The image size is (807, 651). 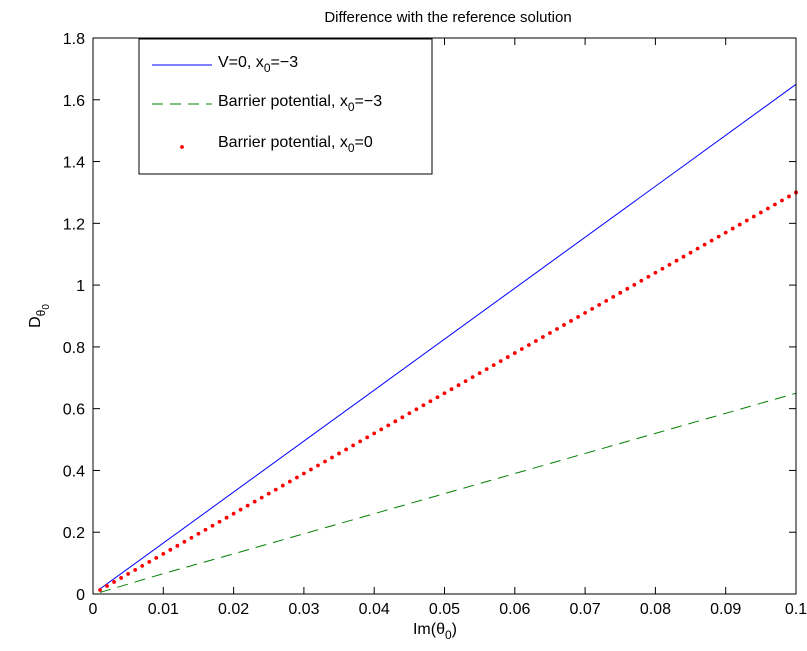 I want to click on y-tick-label: 0.8, so click(x=74, y=348).